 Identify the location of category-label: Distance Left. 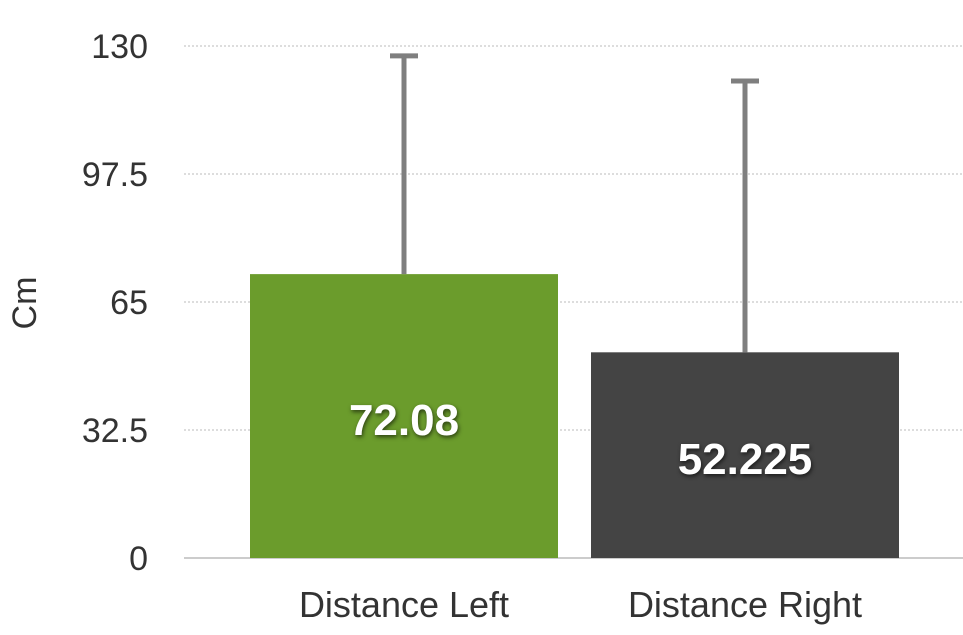
(404, 604).